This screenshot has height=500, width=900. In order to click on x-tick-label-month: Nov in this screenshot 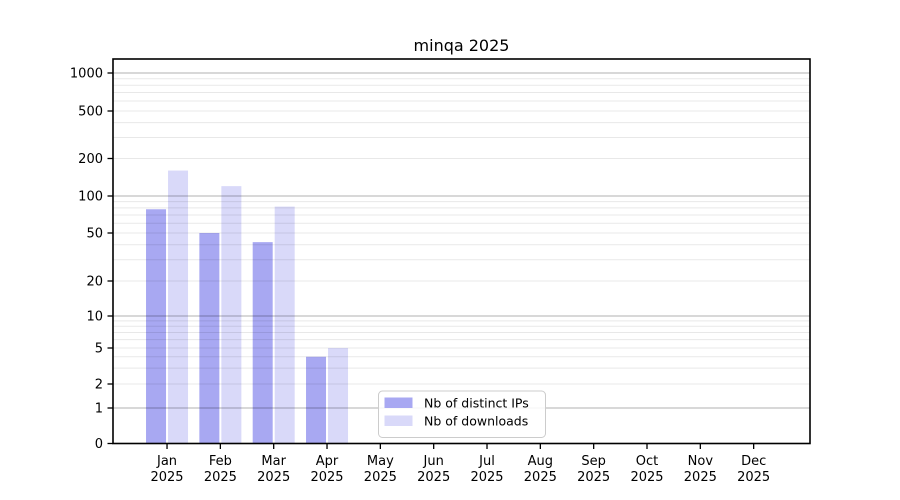, I will do `click(701, 461)`.